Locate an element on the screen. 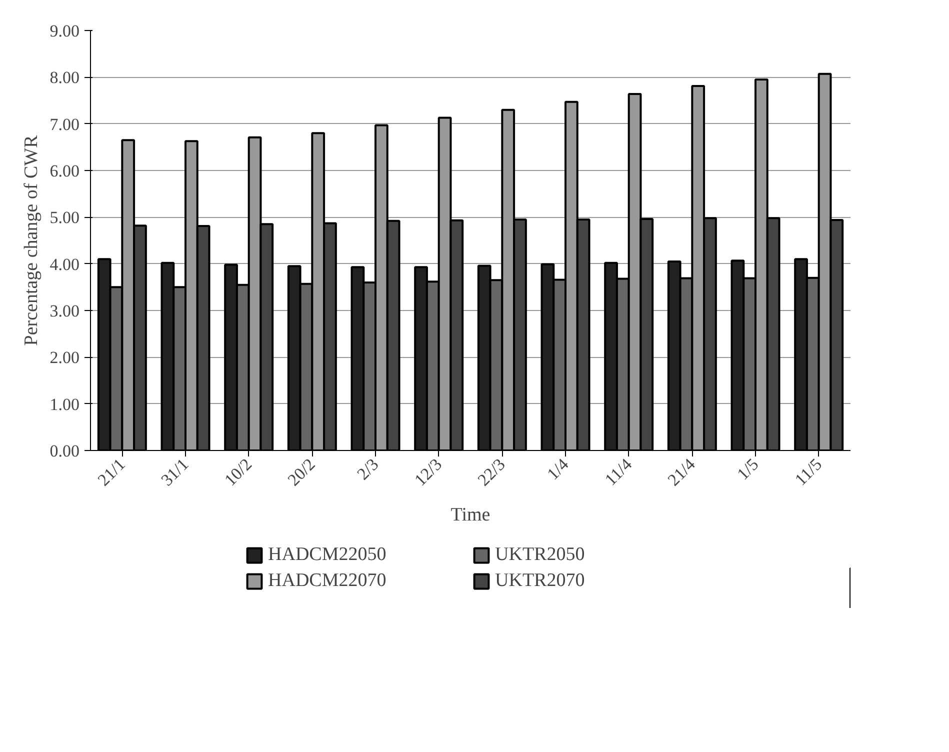 Image resolution: width=949 pixels, height=752 pixels. x-tick-label: 2/3 is located at coordinates (367, 469).